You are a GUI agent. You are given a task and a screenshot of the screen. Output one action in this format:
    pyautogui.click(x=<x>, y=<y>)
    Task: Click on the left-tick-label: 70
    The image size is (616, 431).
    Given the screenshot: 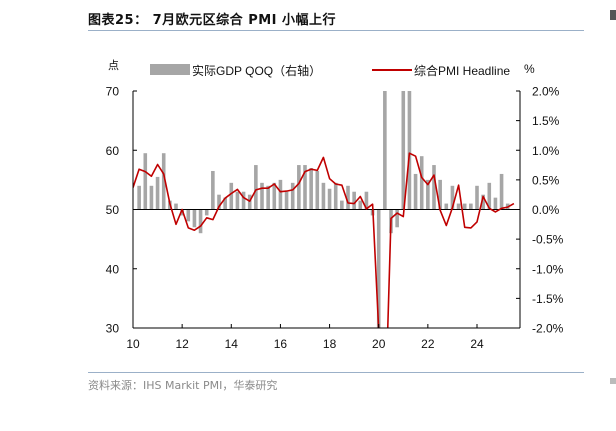 What is the action you would take?
    pyautogui.click(x=113, y=92)
    